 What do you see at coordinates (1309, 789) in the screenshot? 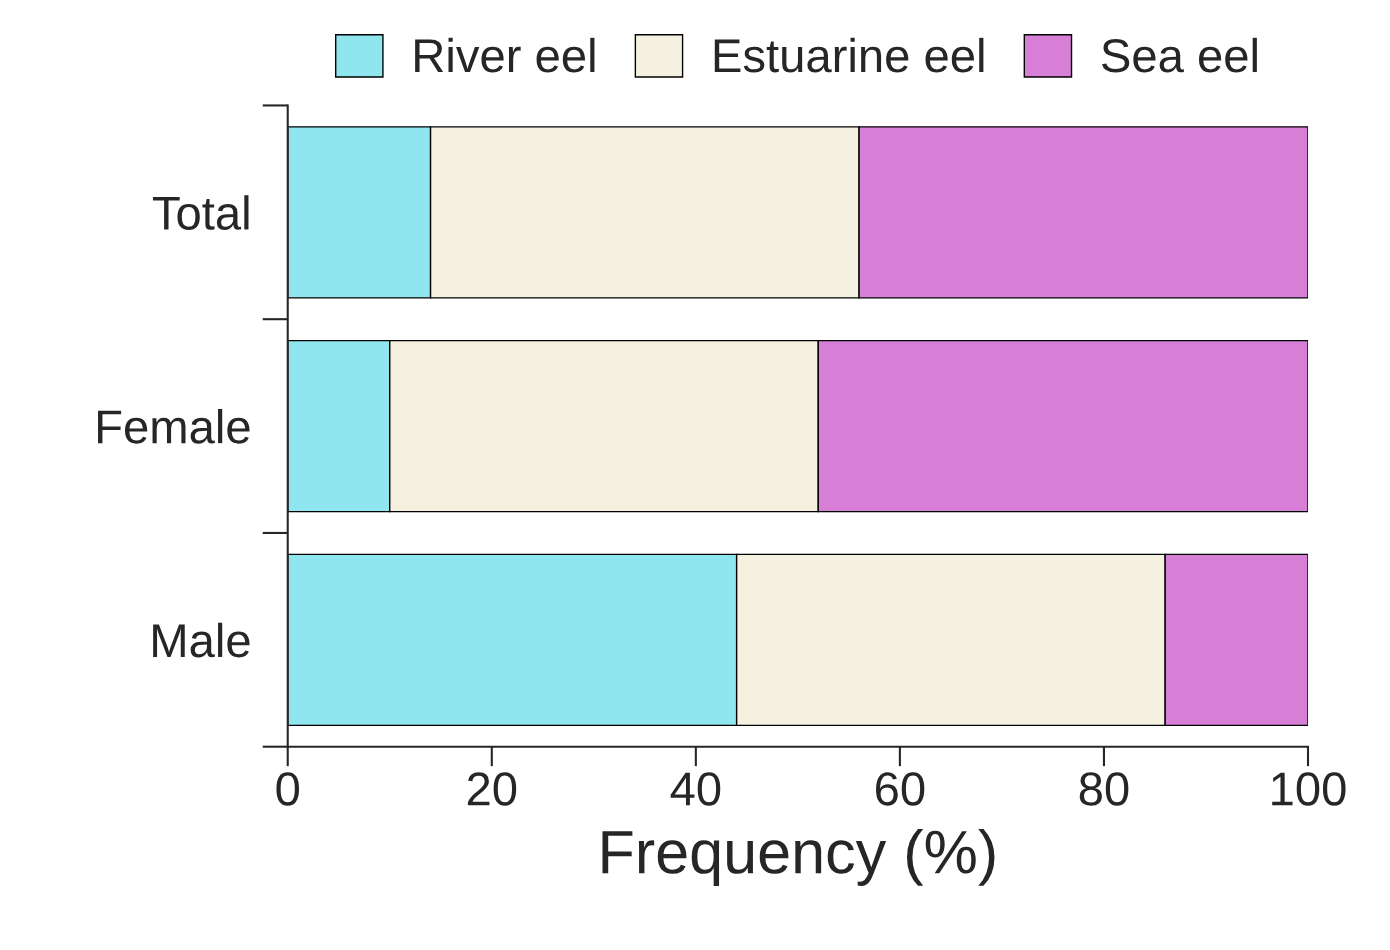
I see `x-tick-label: 100` at bounding box center [1309, 789].